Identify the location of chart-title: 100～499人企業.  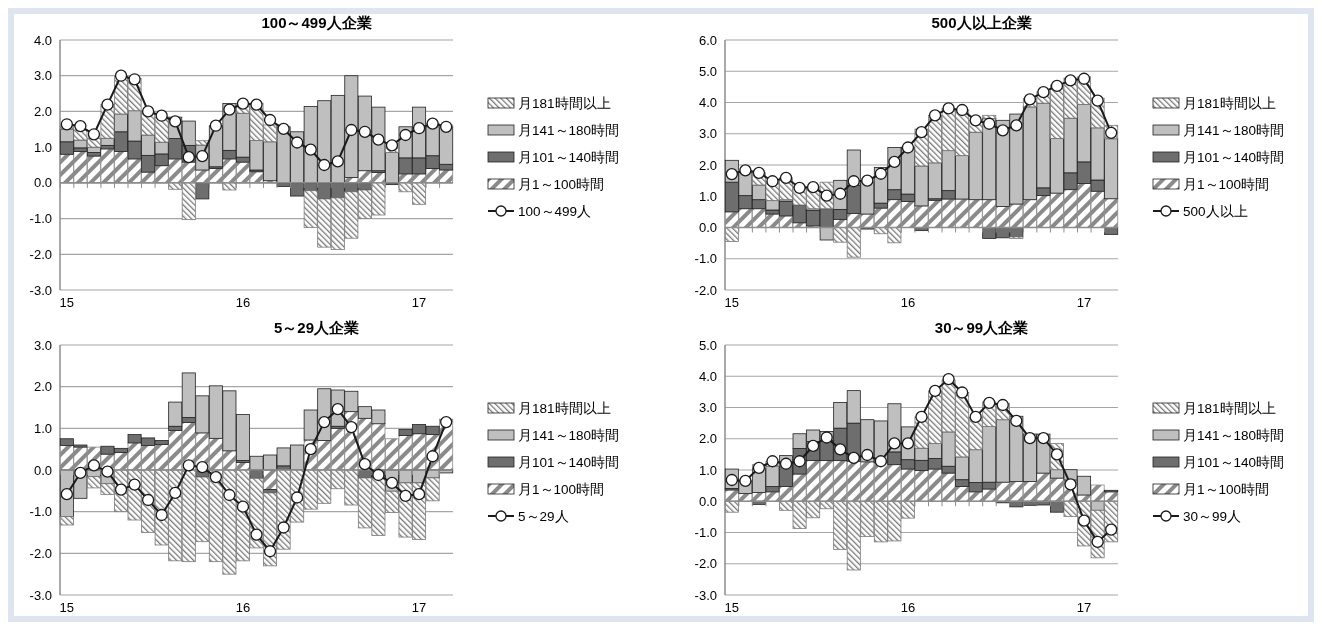
(316, 22).